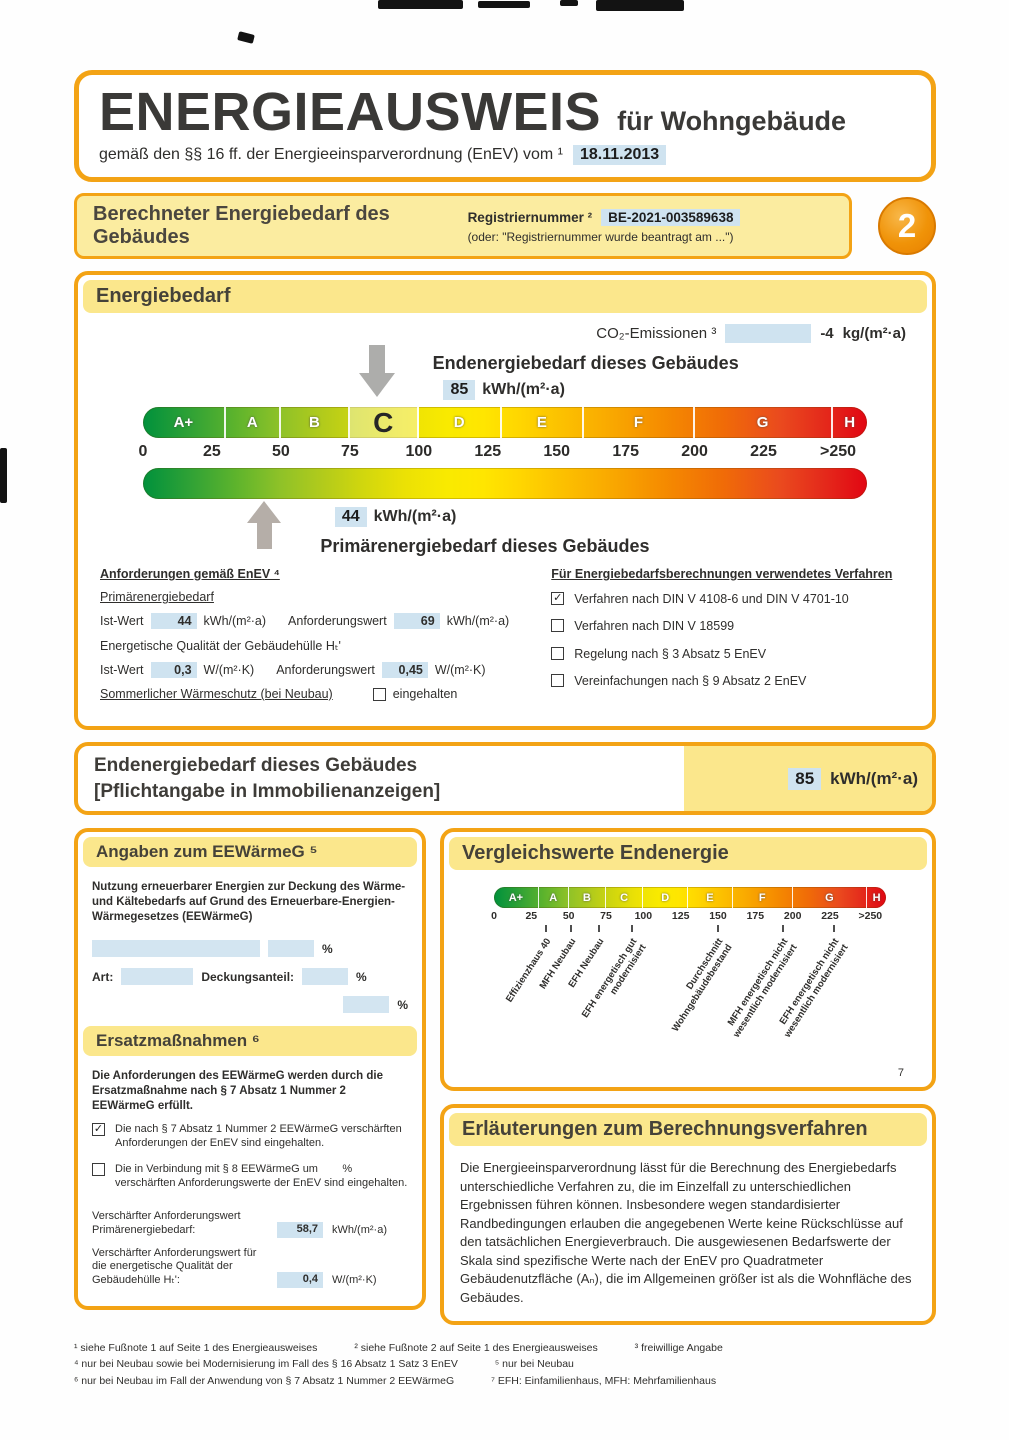 This screenshot has height=1440, width=1009. Describe the element at coordinates (558, 653) in the screenshot. I see `checkbox-regelung-par3` at that location.